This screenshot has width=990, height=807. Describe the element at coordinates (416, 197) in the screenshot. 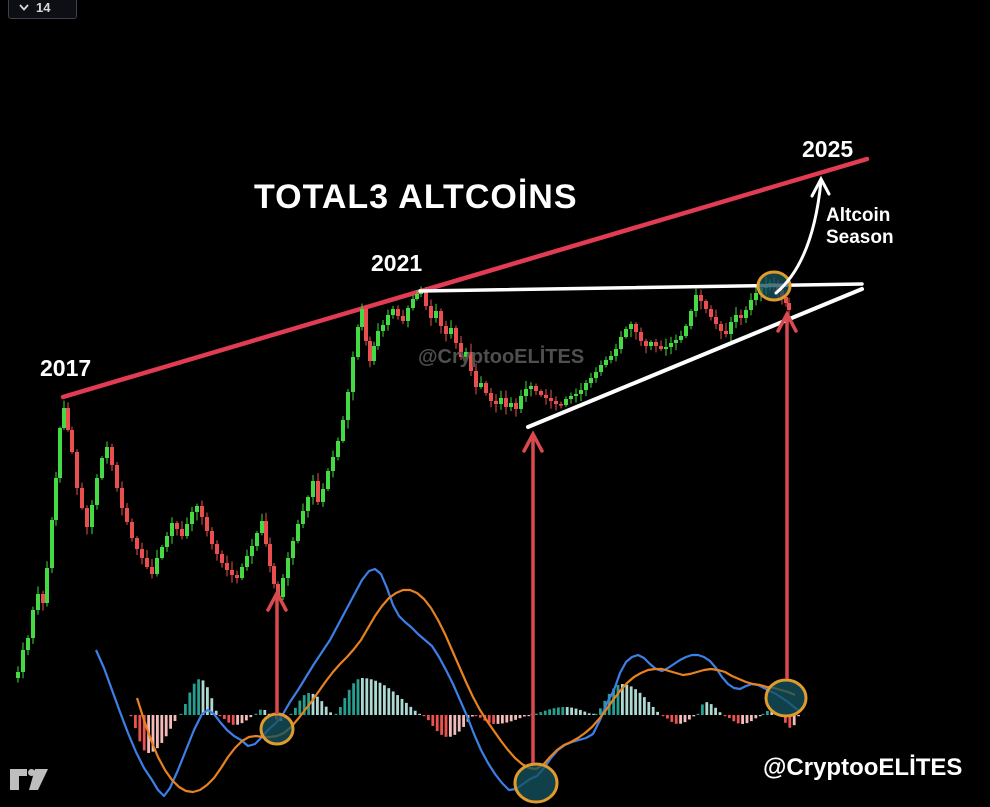

I see `chart-title: TOTAL3 ALTCOİNS` at that location.